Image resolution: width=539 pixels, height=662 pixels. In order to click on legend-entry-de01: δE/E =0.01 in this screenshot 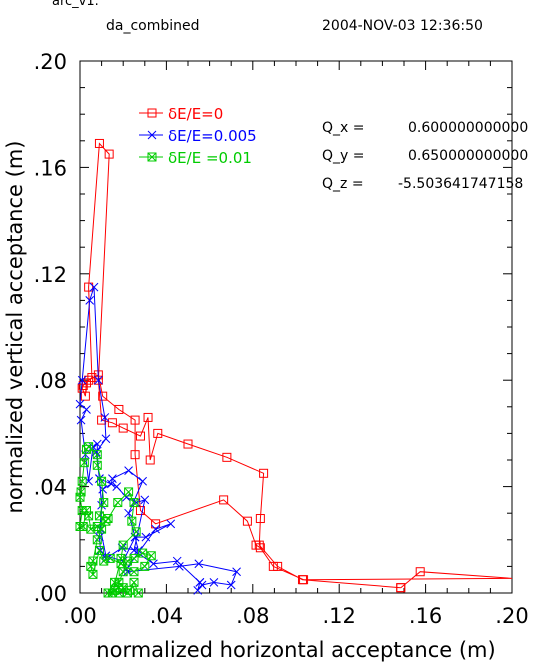, I will do `click(195, 158)`.